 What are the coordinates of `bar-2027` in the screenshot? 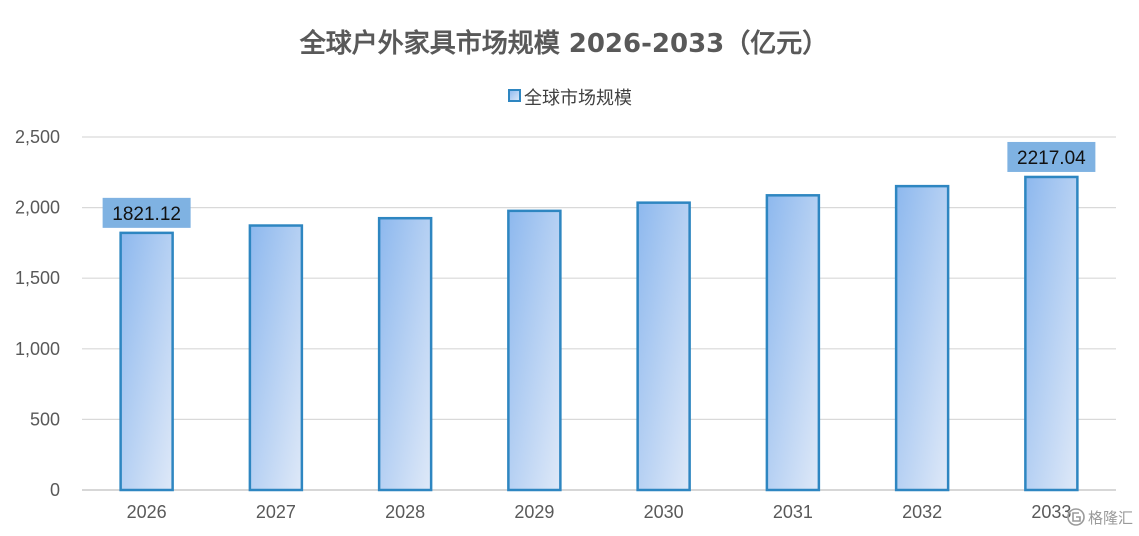 It's located at (276, 358).